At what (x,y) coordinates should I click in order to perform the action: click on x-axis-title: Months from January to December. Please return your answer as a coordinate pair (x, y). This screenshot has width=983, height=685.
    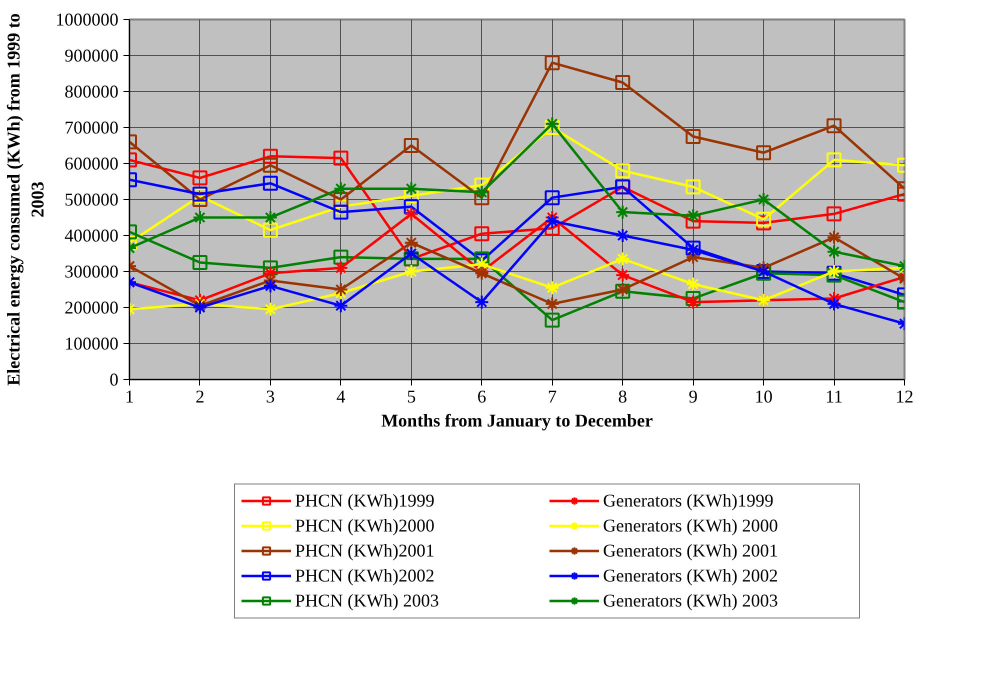
    Looking at the image, I should click on (517, 420).